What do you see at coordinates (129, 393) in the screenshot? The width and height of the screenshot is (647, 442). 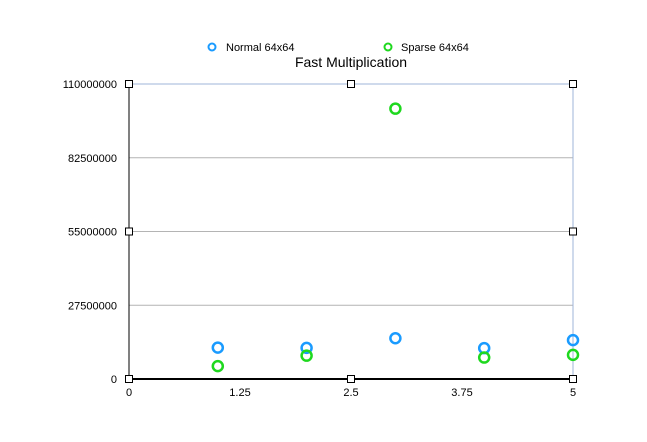 I see `x-tick-label-0: 0` at bounding box center [129, 393].